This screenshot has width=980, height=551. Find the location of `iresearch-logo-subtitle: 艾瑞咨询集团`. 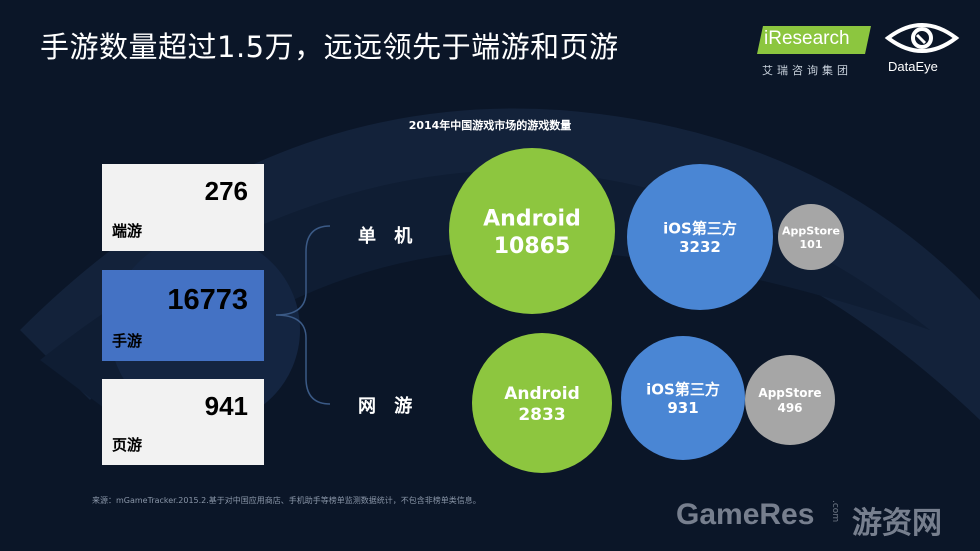

iresearch-logo-subtitle: 艾瑞咨询集团 is located at coordinates (807, 70).